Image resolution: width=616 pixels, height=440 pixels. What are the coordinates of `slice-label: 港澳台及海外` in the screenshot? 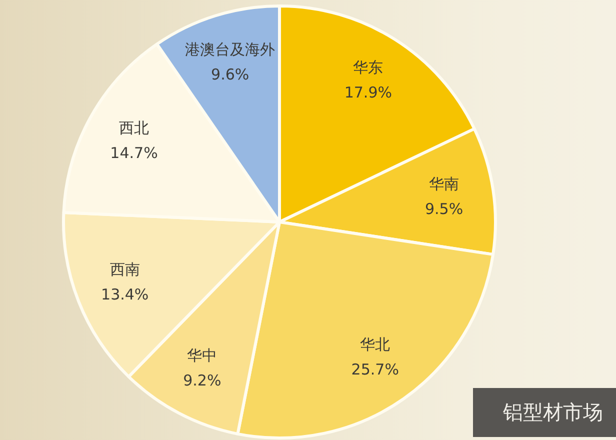 It's located at (230, 49).